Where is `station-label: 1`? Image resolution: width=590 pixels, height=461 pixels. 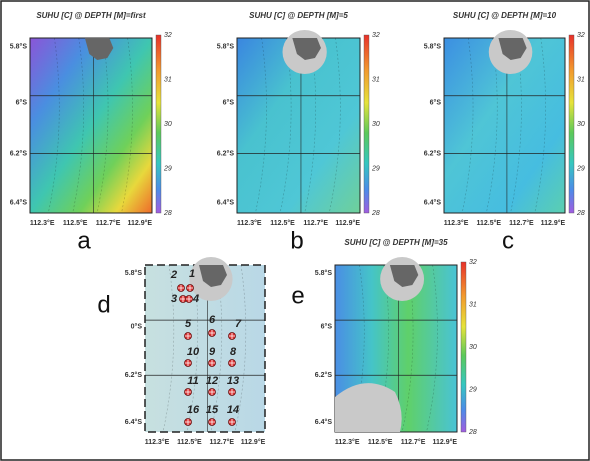 station-label: 1 is located at coordinates (192, 274).